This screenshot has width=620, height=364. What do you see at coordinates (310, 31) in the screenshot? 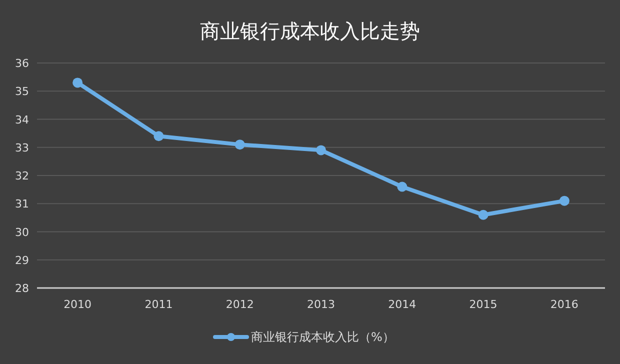
I see `chart-title: 商业银行成本收入比走势` at bounding box center [310, 31].